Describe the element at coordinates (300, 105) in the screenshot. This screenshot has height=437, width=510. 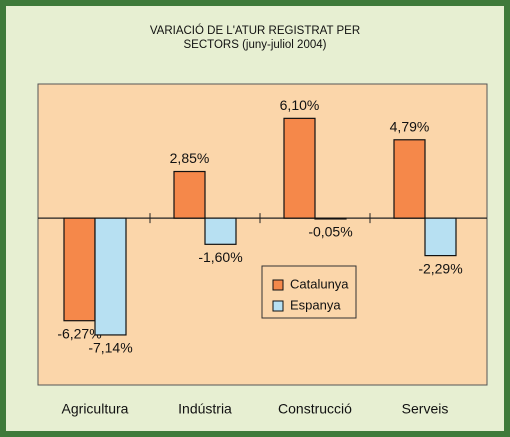
I see `value-label: 6,10%` at that location.